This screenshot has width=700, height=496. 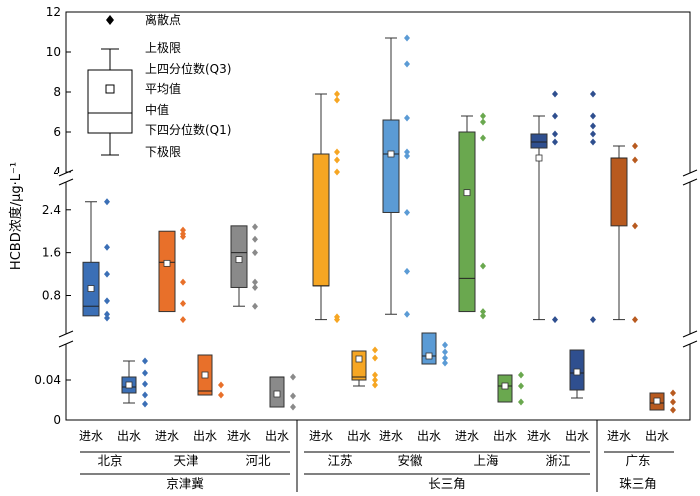 I want to click on y-tick-label: 0.04, so click(x=47, y=380).